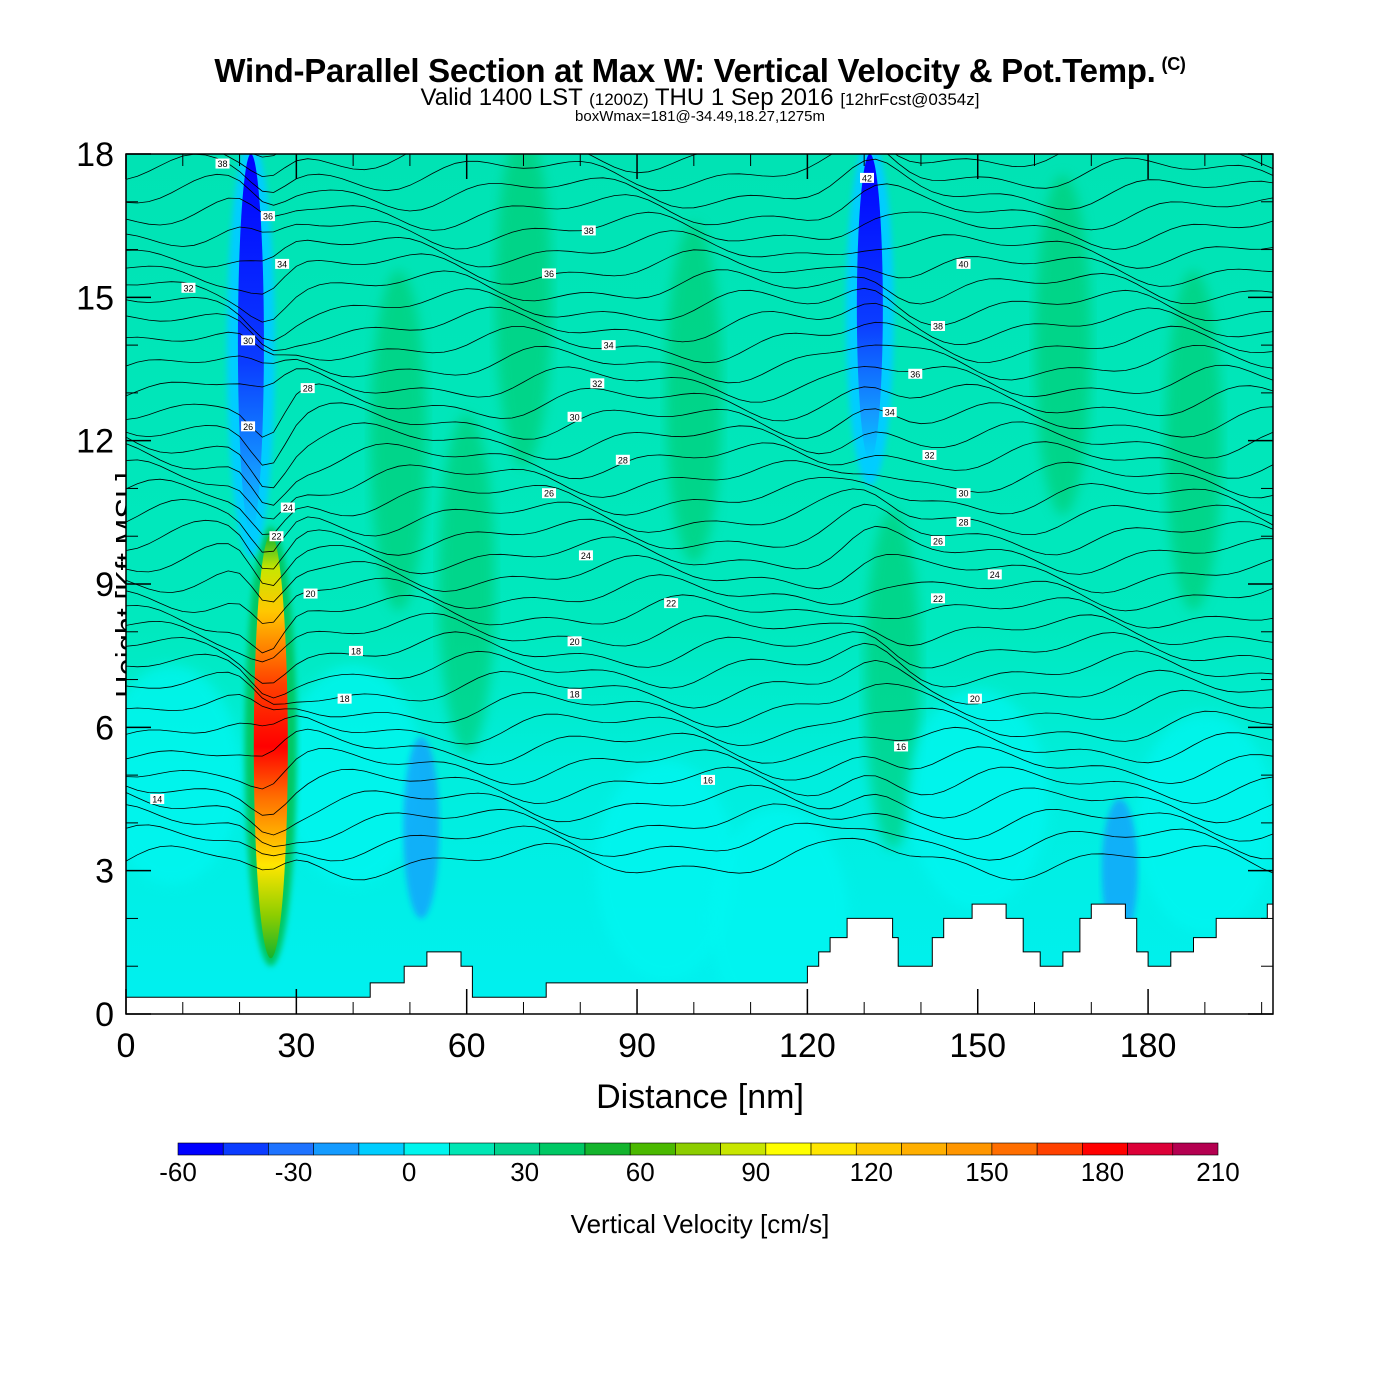 This screenshot has width=1400, height=1400. What do you see at coordinates (637, 1046) in the screenshot?
I see `x-tick-label: 90` at bounding box center [637, 1046].